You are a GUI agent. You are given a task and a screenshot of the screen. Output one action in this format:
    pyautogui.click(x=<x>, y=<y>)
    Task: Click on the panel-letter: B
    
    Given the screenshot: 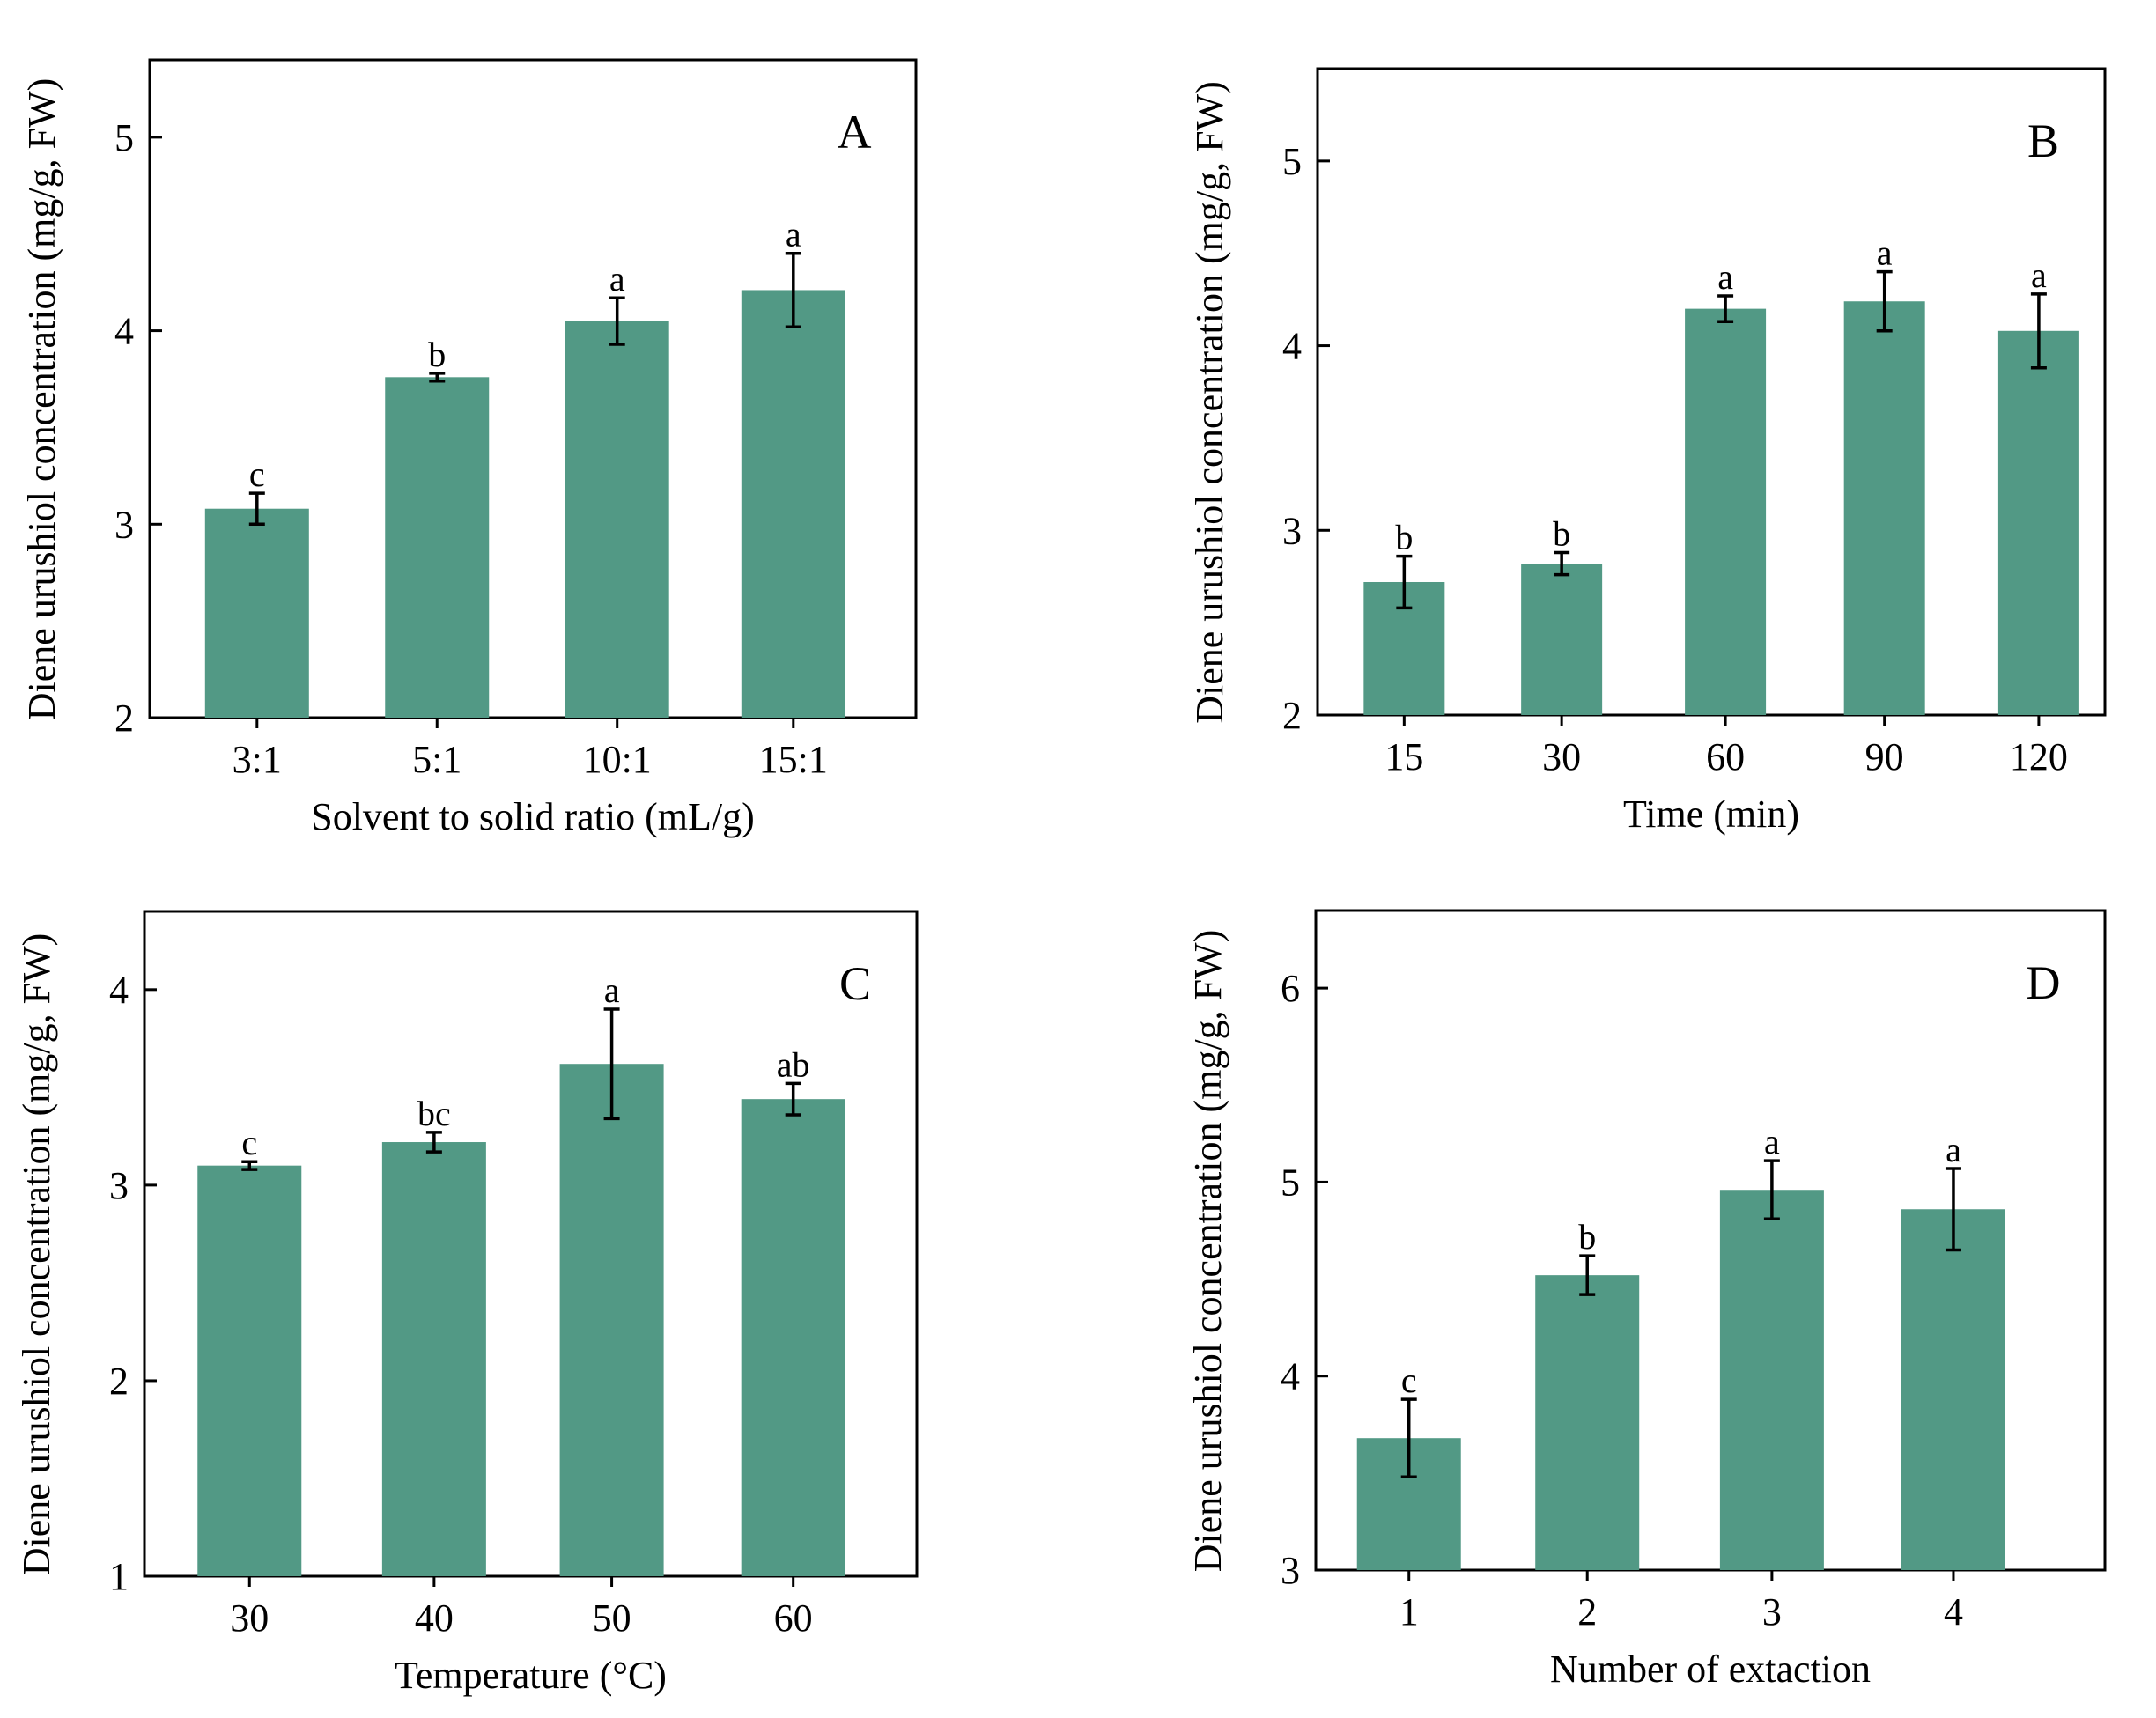 What is the action you would take?
    pyautogui.click(x=2043, y=140)
    